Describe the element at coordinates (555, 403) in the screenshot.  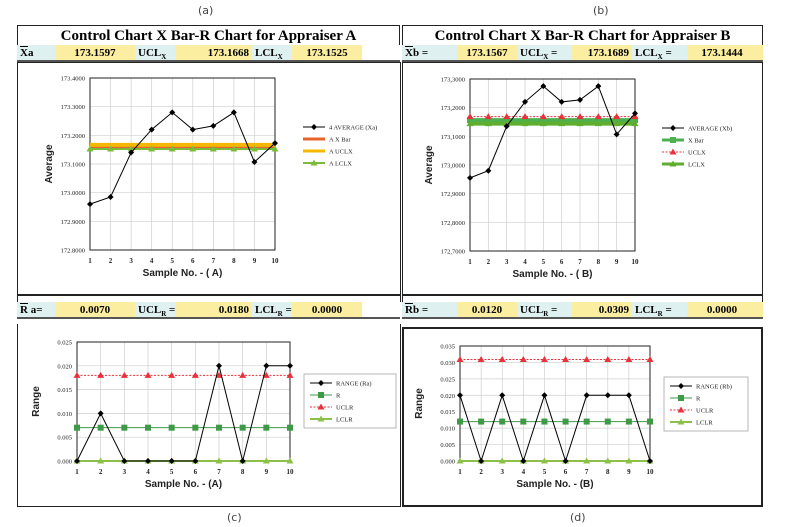
I see `plot-area` at that location.